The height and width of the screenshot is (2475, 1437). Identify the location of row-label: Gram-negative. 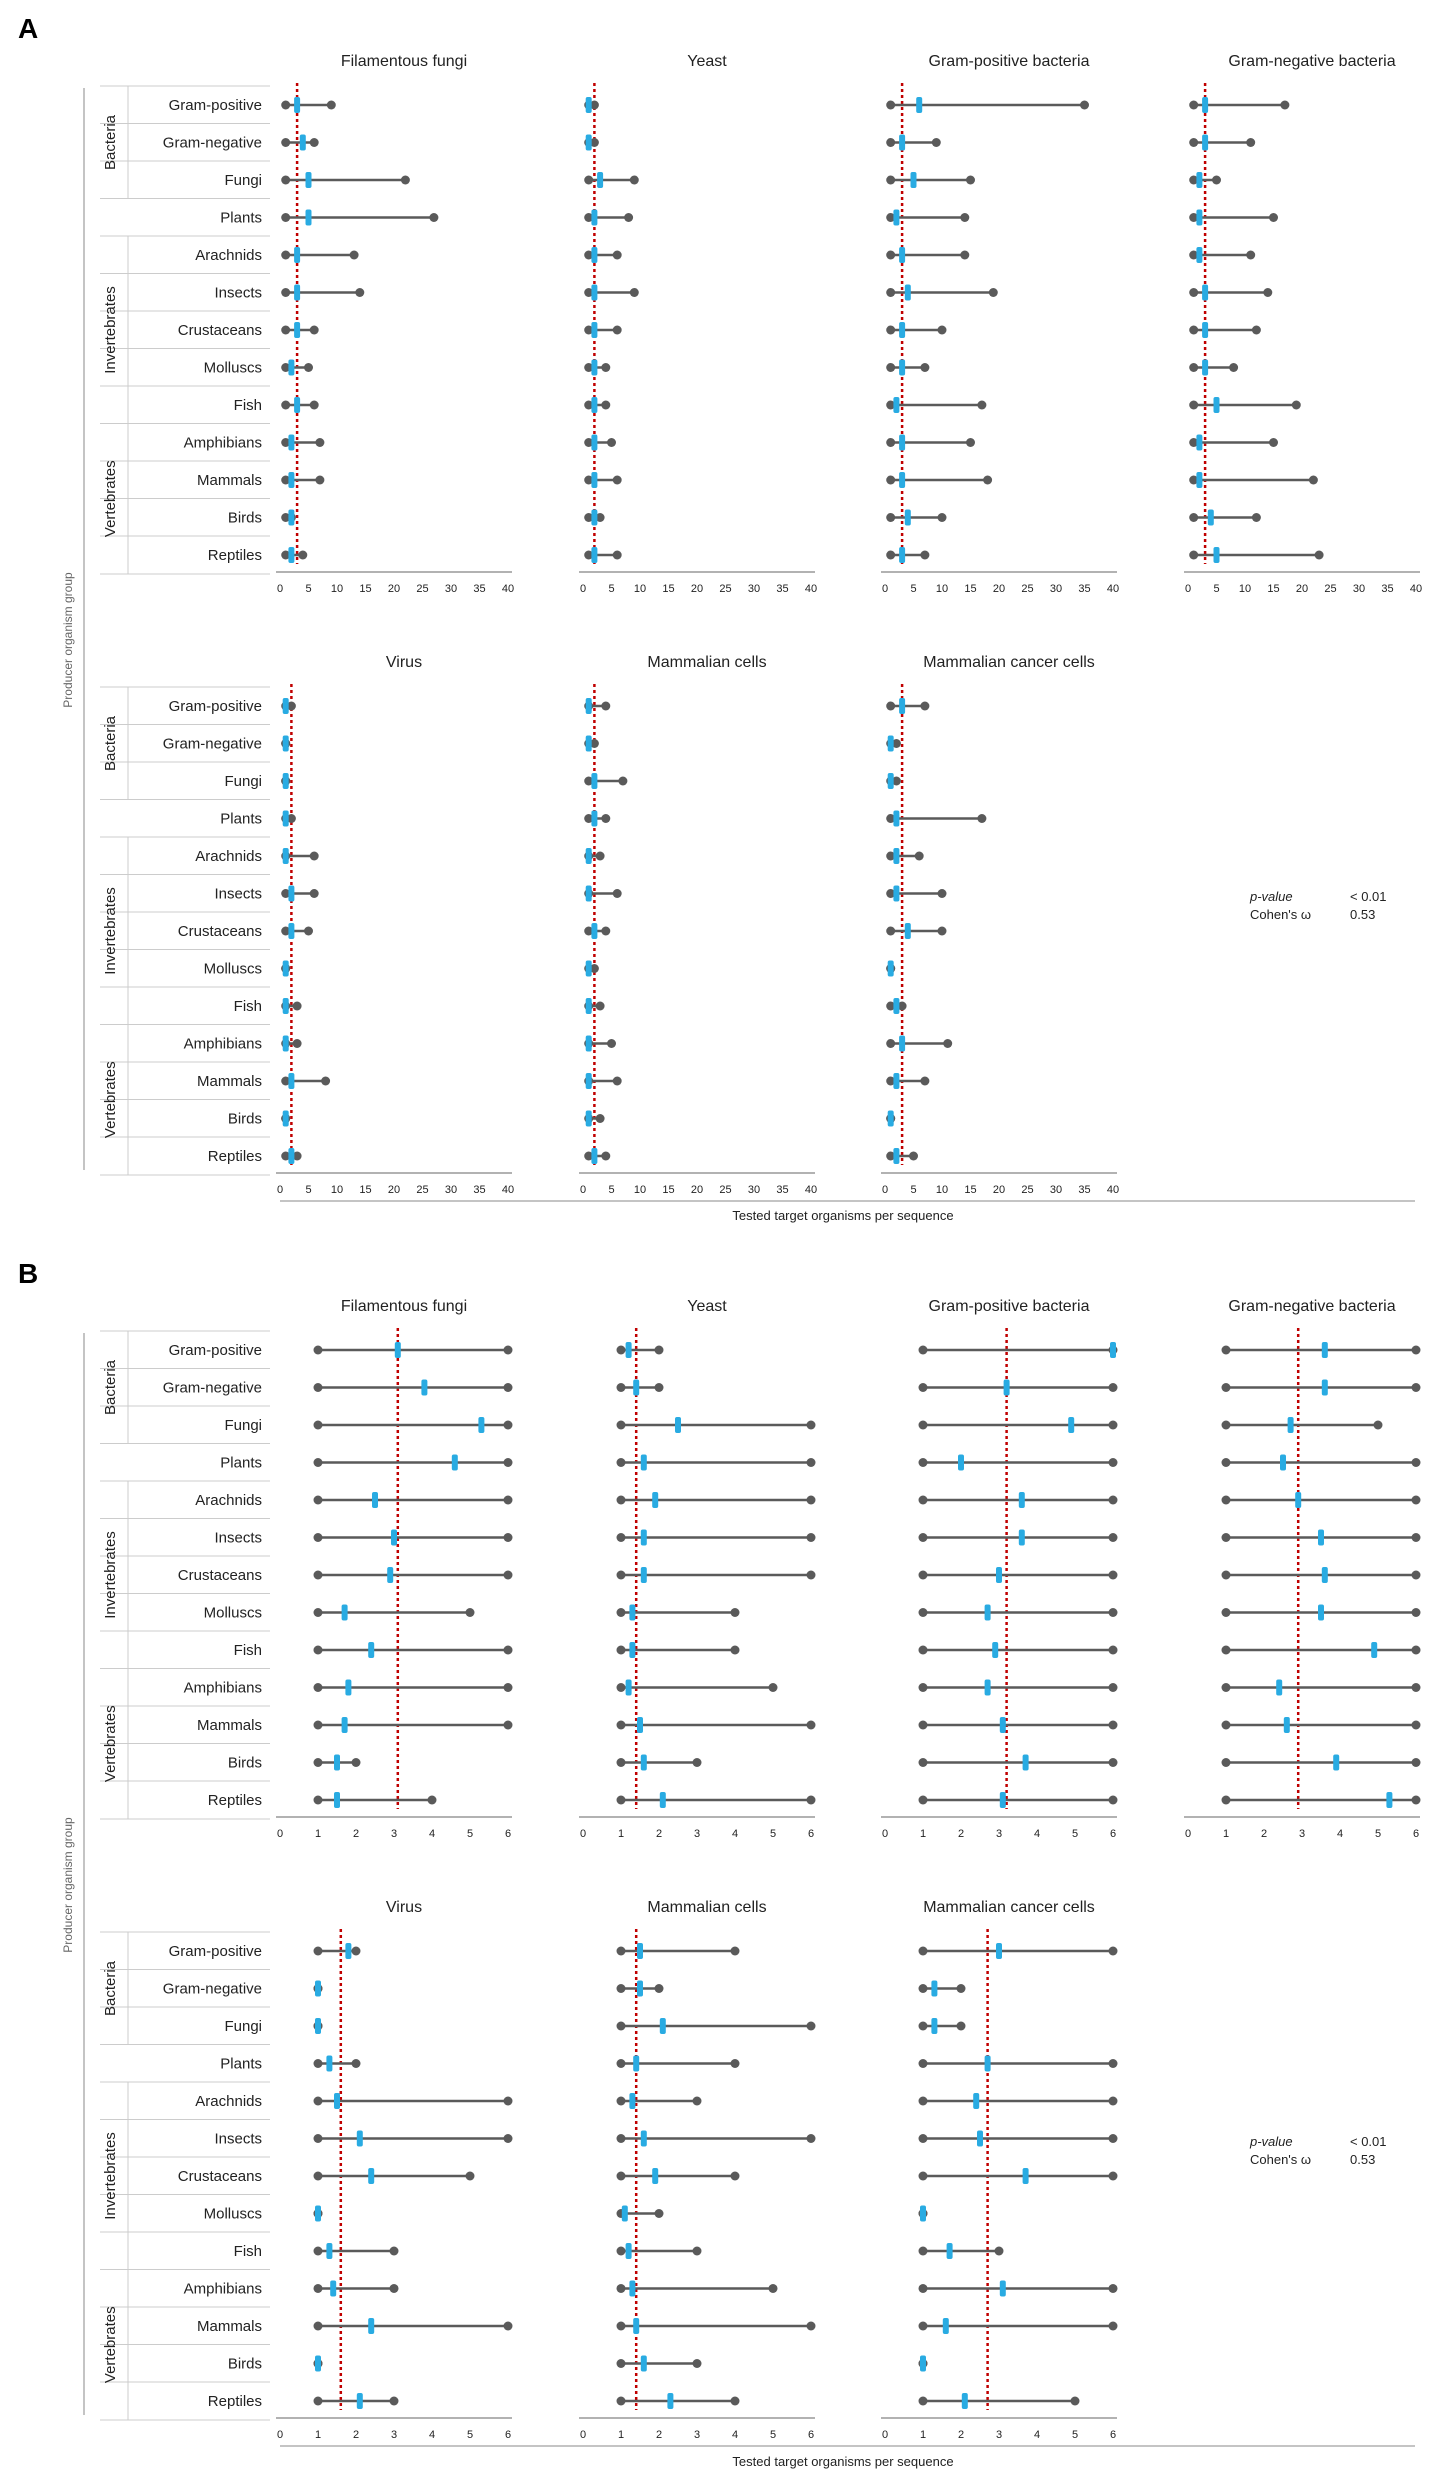
(212, 744).